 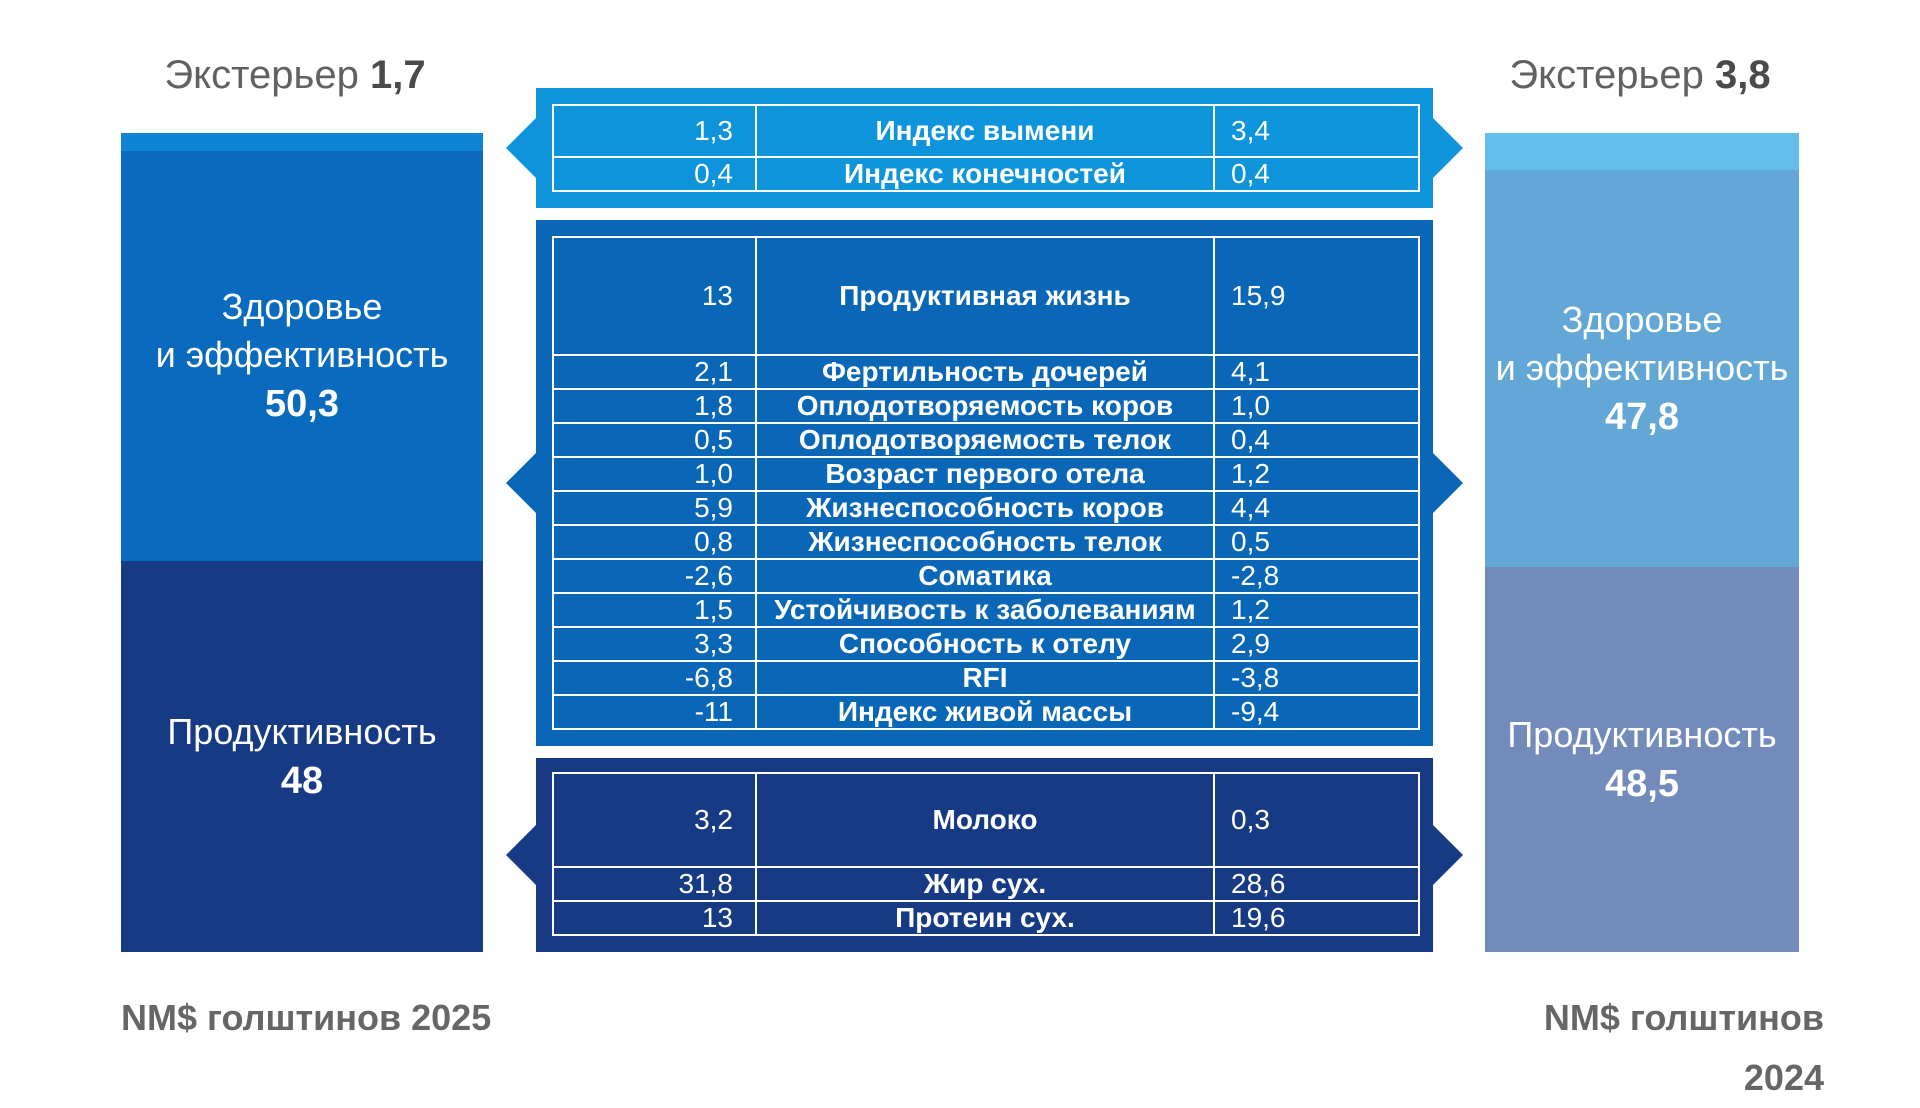 I want to click on health-row: -6,8 RFI -3,8, so click(x=986, y=678).